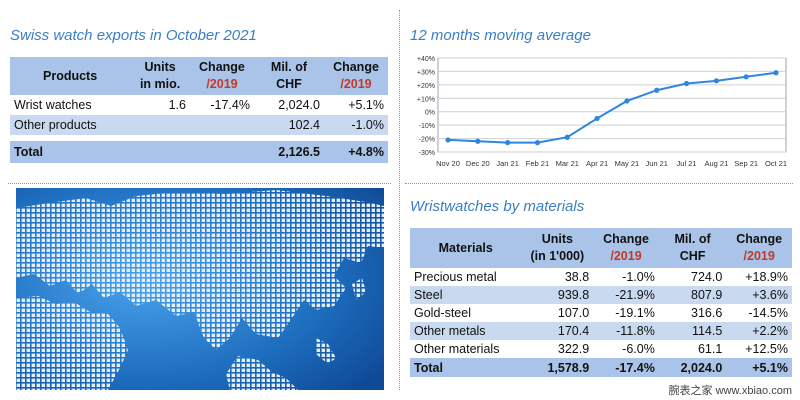 This screenshot has height=400, width=800. What do you see at coordinates (692, 256) in the screenshot?
I see `materials-header-chf-b: CHF` at bounding box center [692, 256].